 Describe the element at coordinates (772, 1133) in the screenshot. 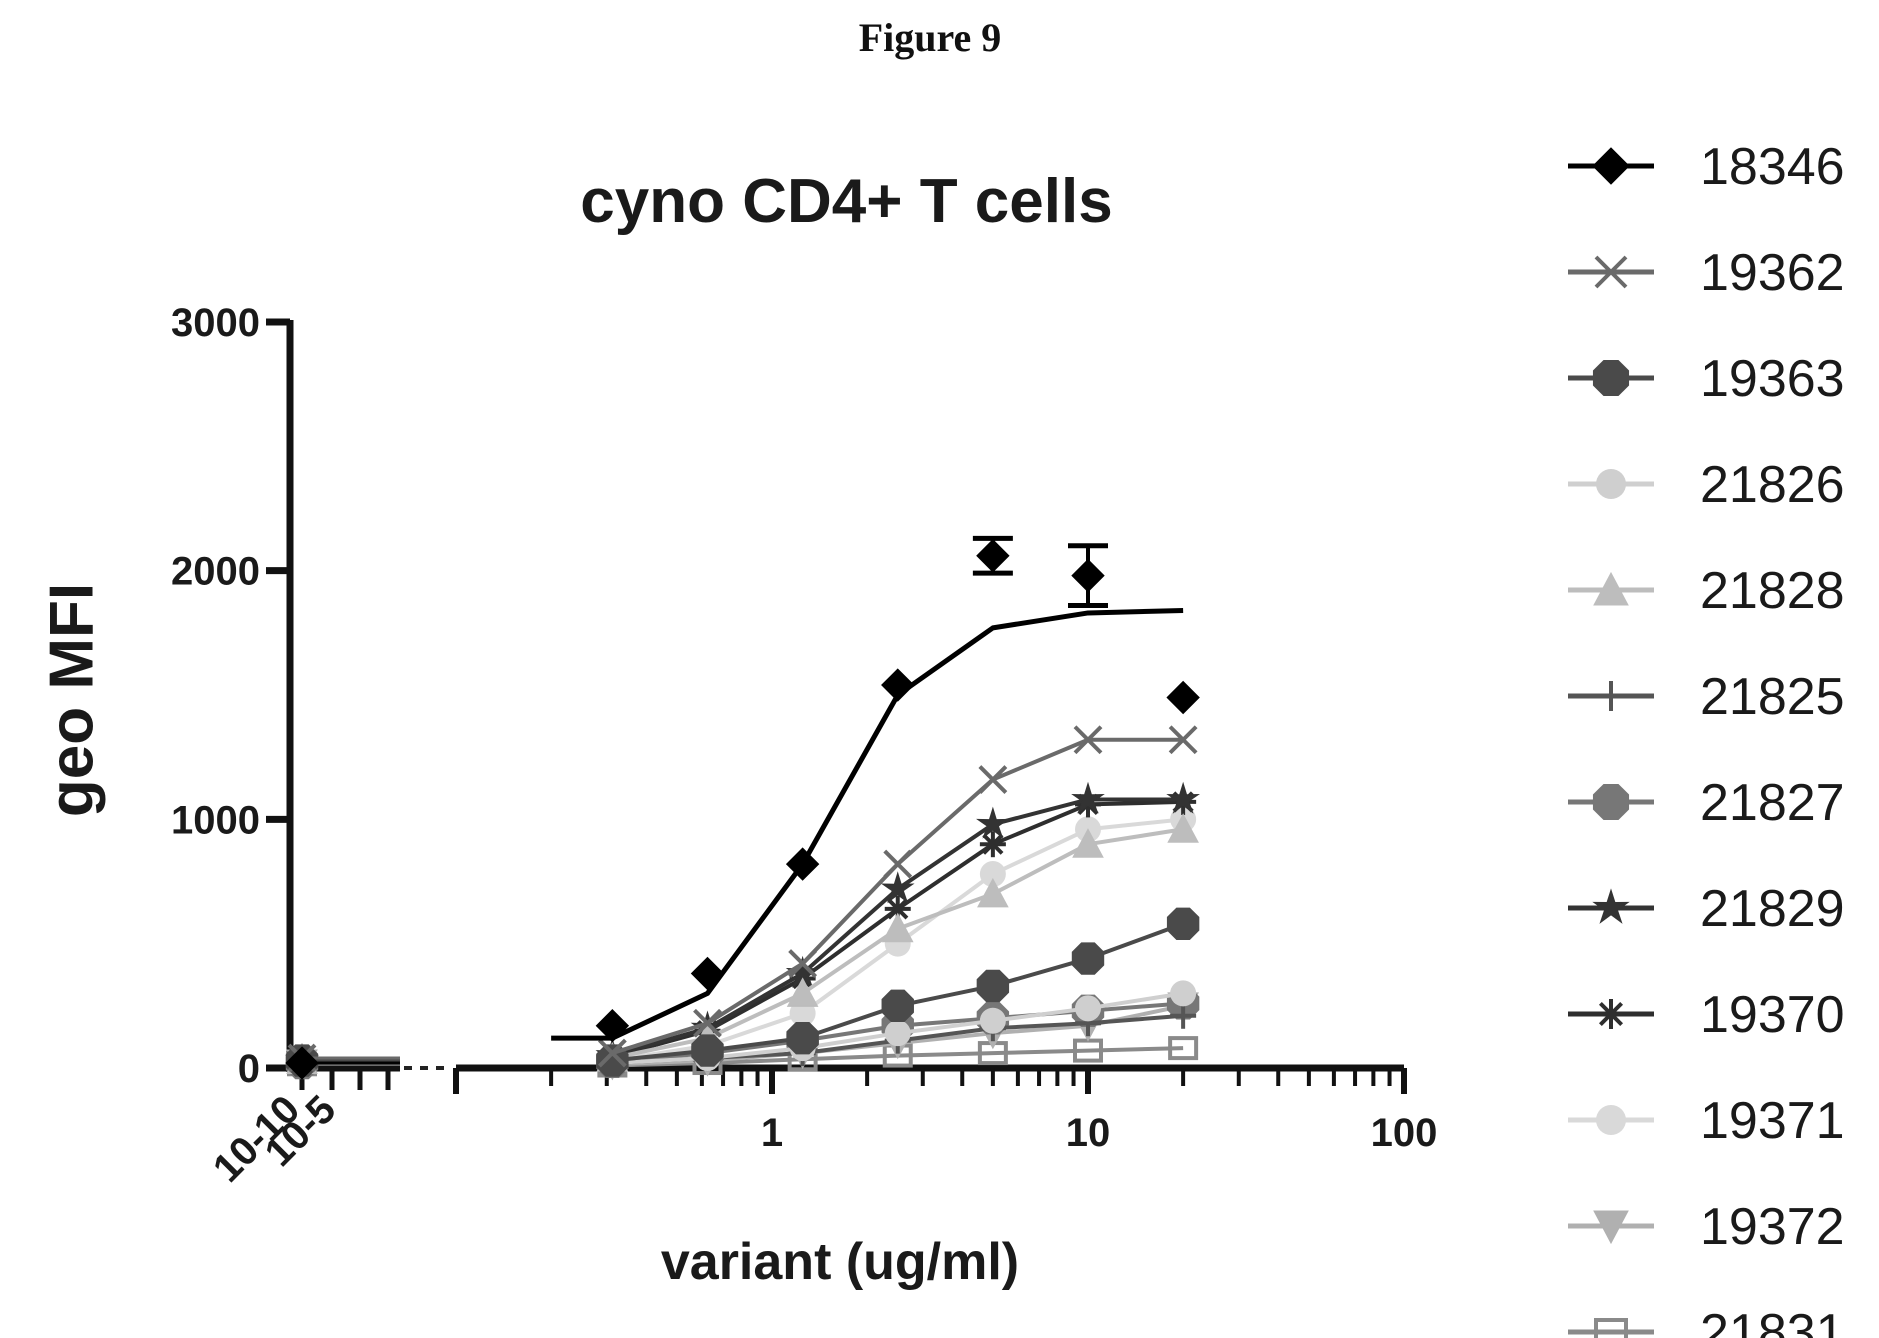

I see `x-tick-label: 1` at that location.